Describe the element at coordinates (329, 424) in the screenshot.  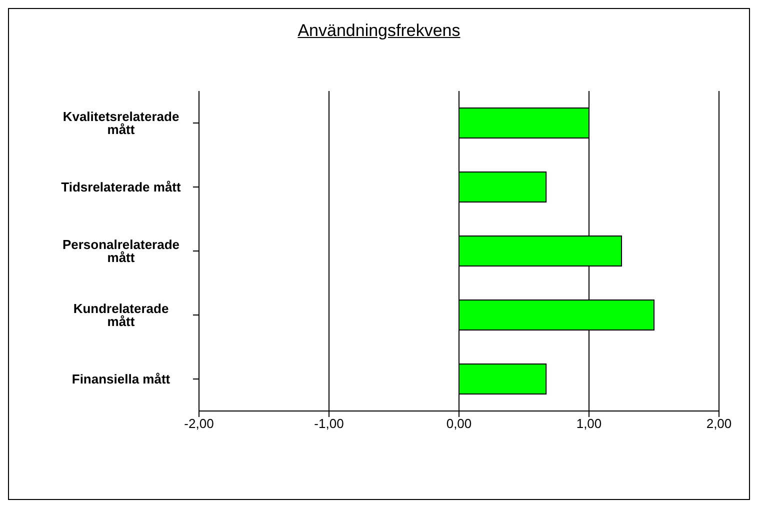
I see `x-tick-label: -1,00` at that location.